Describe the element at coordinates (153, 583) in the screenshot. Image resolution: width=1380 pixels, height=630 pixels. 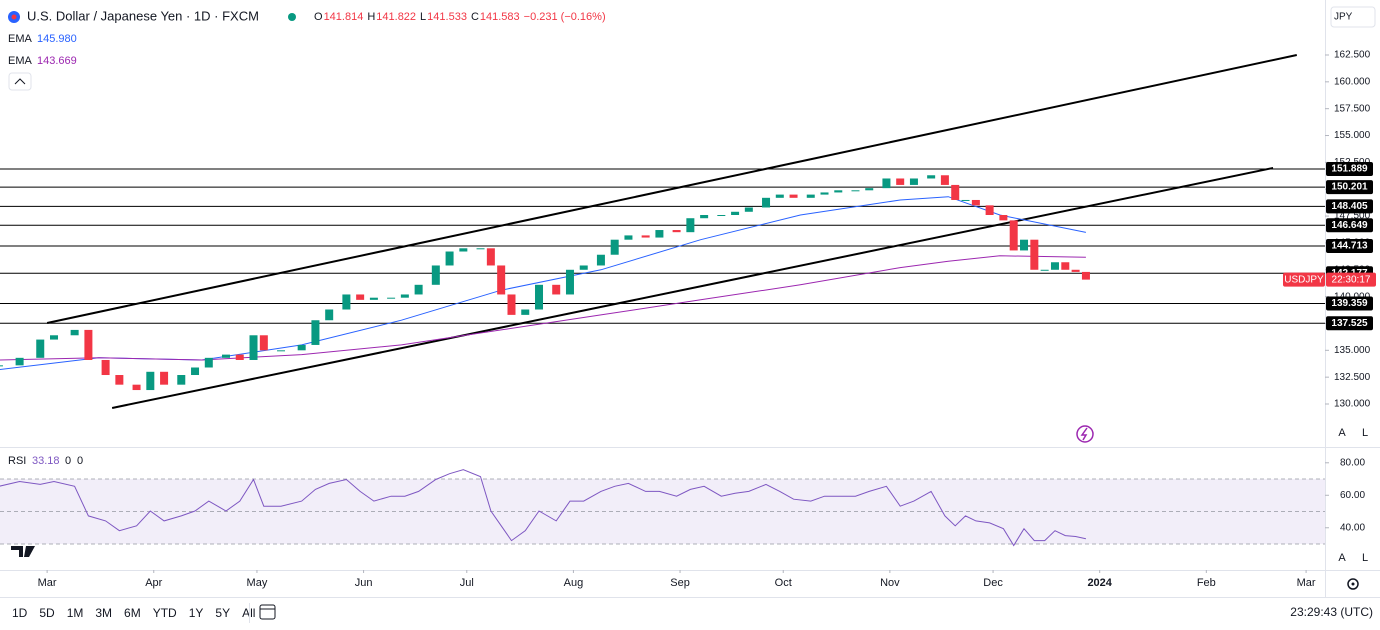
I see `x-tick-label: Apr` at that location.